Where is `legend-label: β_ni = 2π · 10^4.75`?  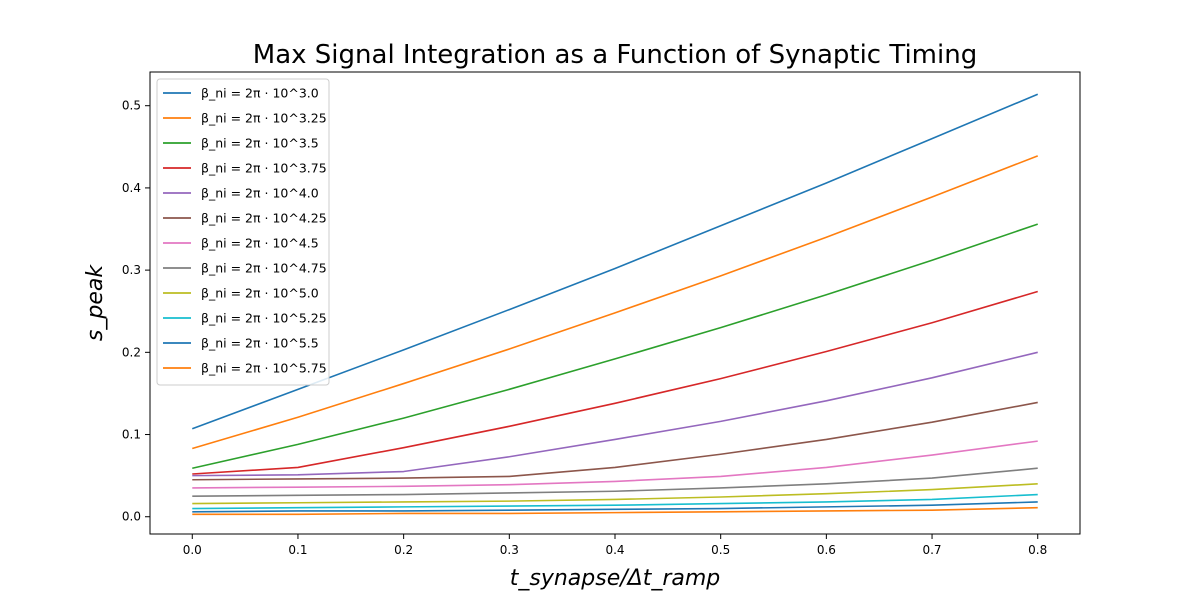
legend-label: β_ni = 2π · 10^4.75 is located at coordinates (264, 268).